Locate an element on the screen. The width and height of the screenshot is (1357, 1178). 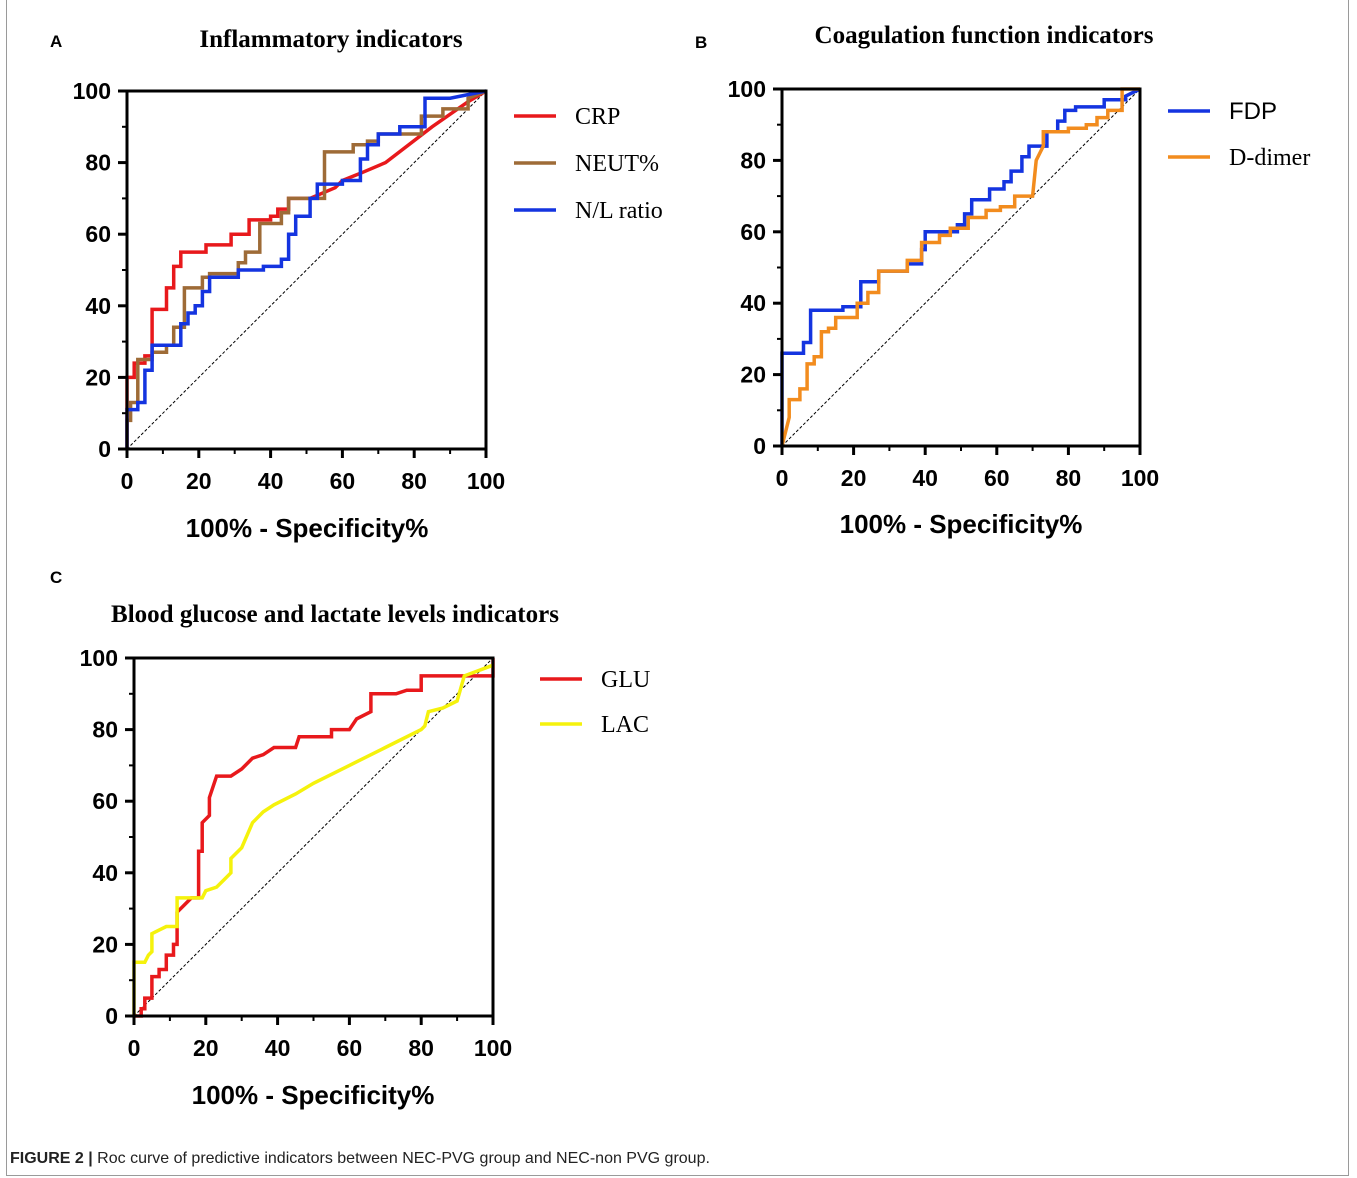
roc-curve-n-l-ratio is located at coordinates (306, 269).